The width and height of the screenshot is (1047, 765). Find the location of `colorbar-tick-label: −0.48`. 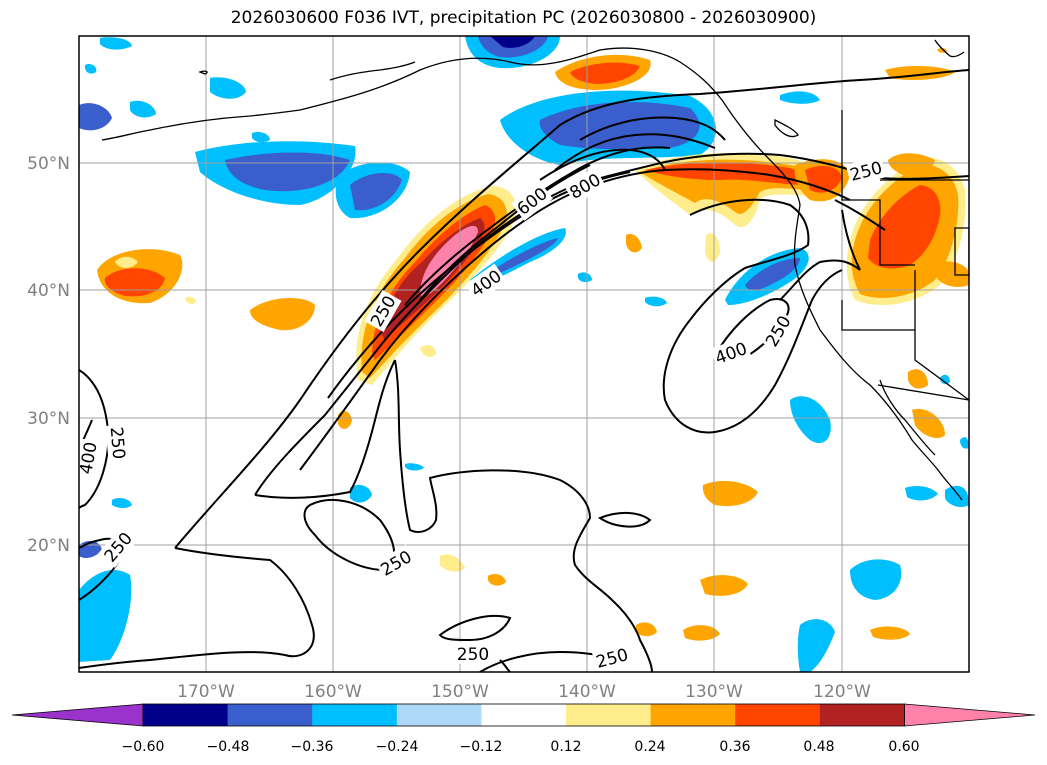

colorbar-tick-label: −0.48 is located at coordinates (228, 747).